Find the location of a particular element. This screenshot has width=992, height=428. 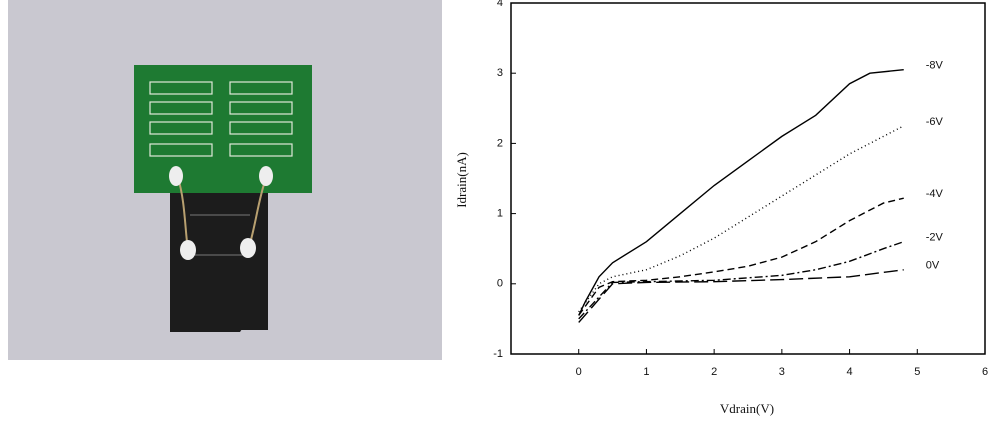

x-tick-label: 4 is located at coordinates (850, 372).